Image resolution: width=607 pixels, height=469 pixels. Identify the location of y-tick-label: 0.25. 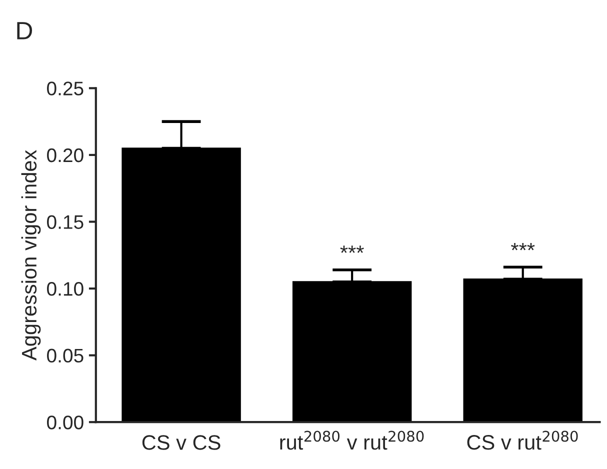
(65, 89).